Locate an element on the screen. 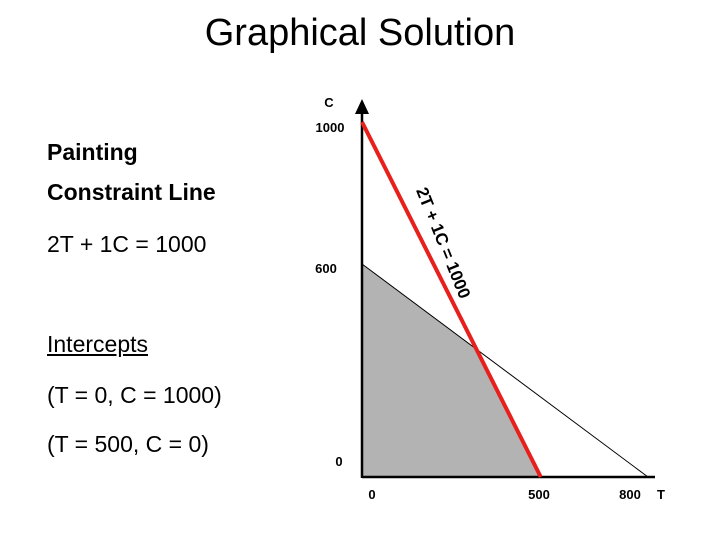 This screenshot has height=540, width=720. y-axis-name: C is located at coordinates (329, 102).